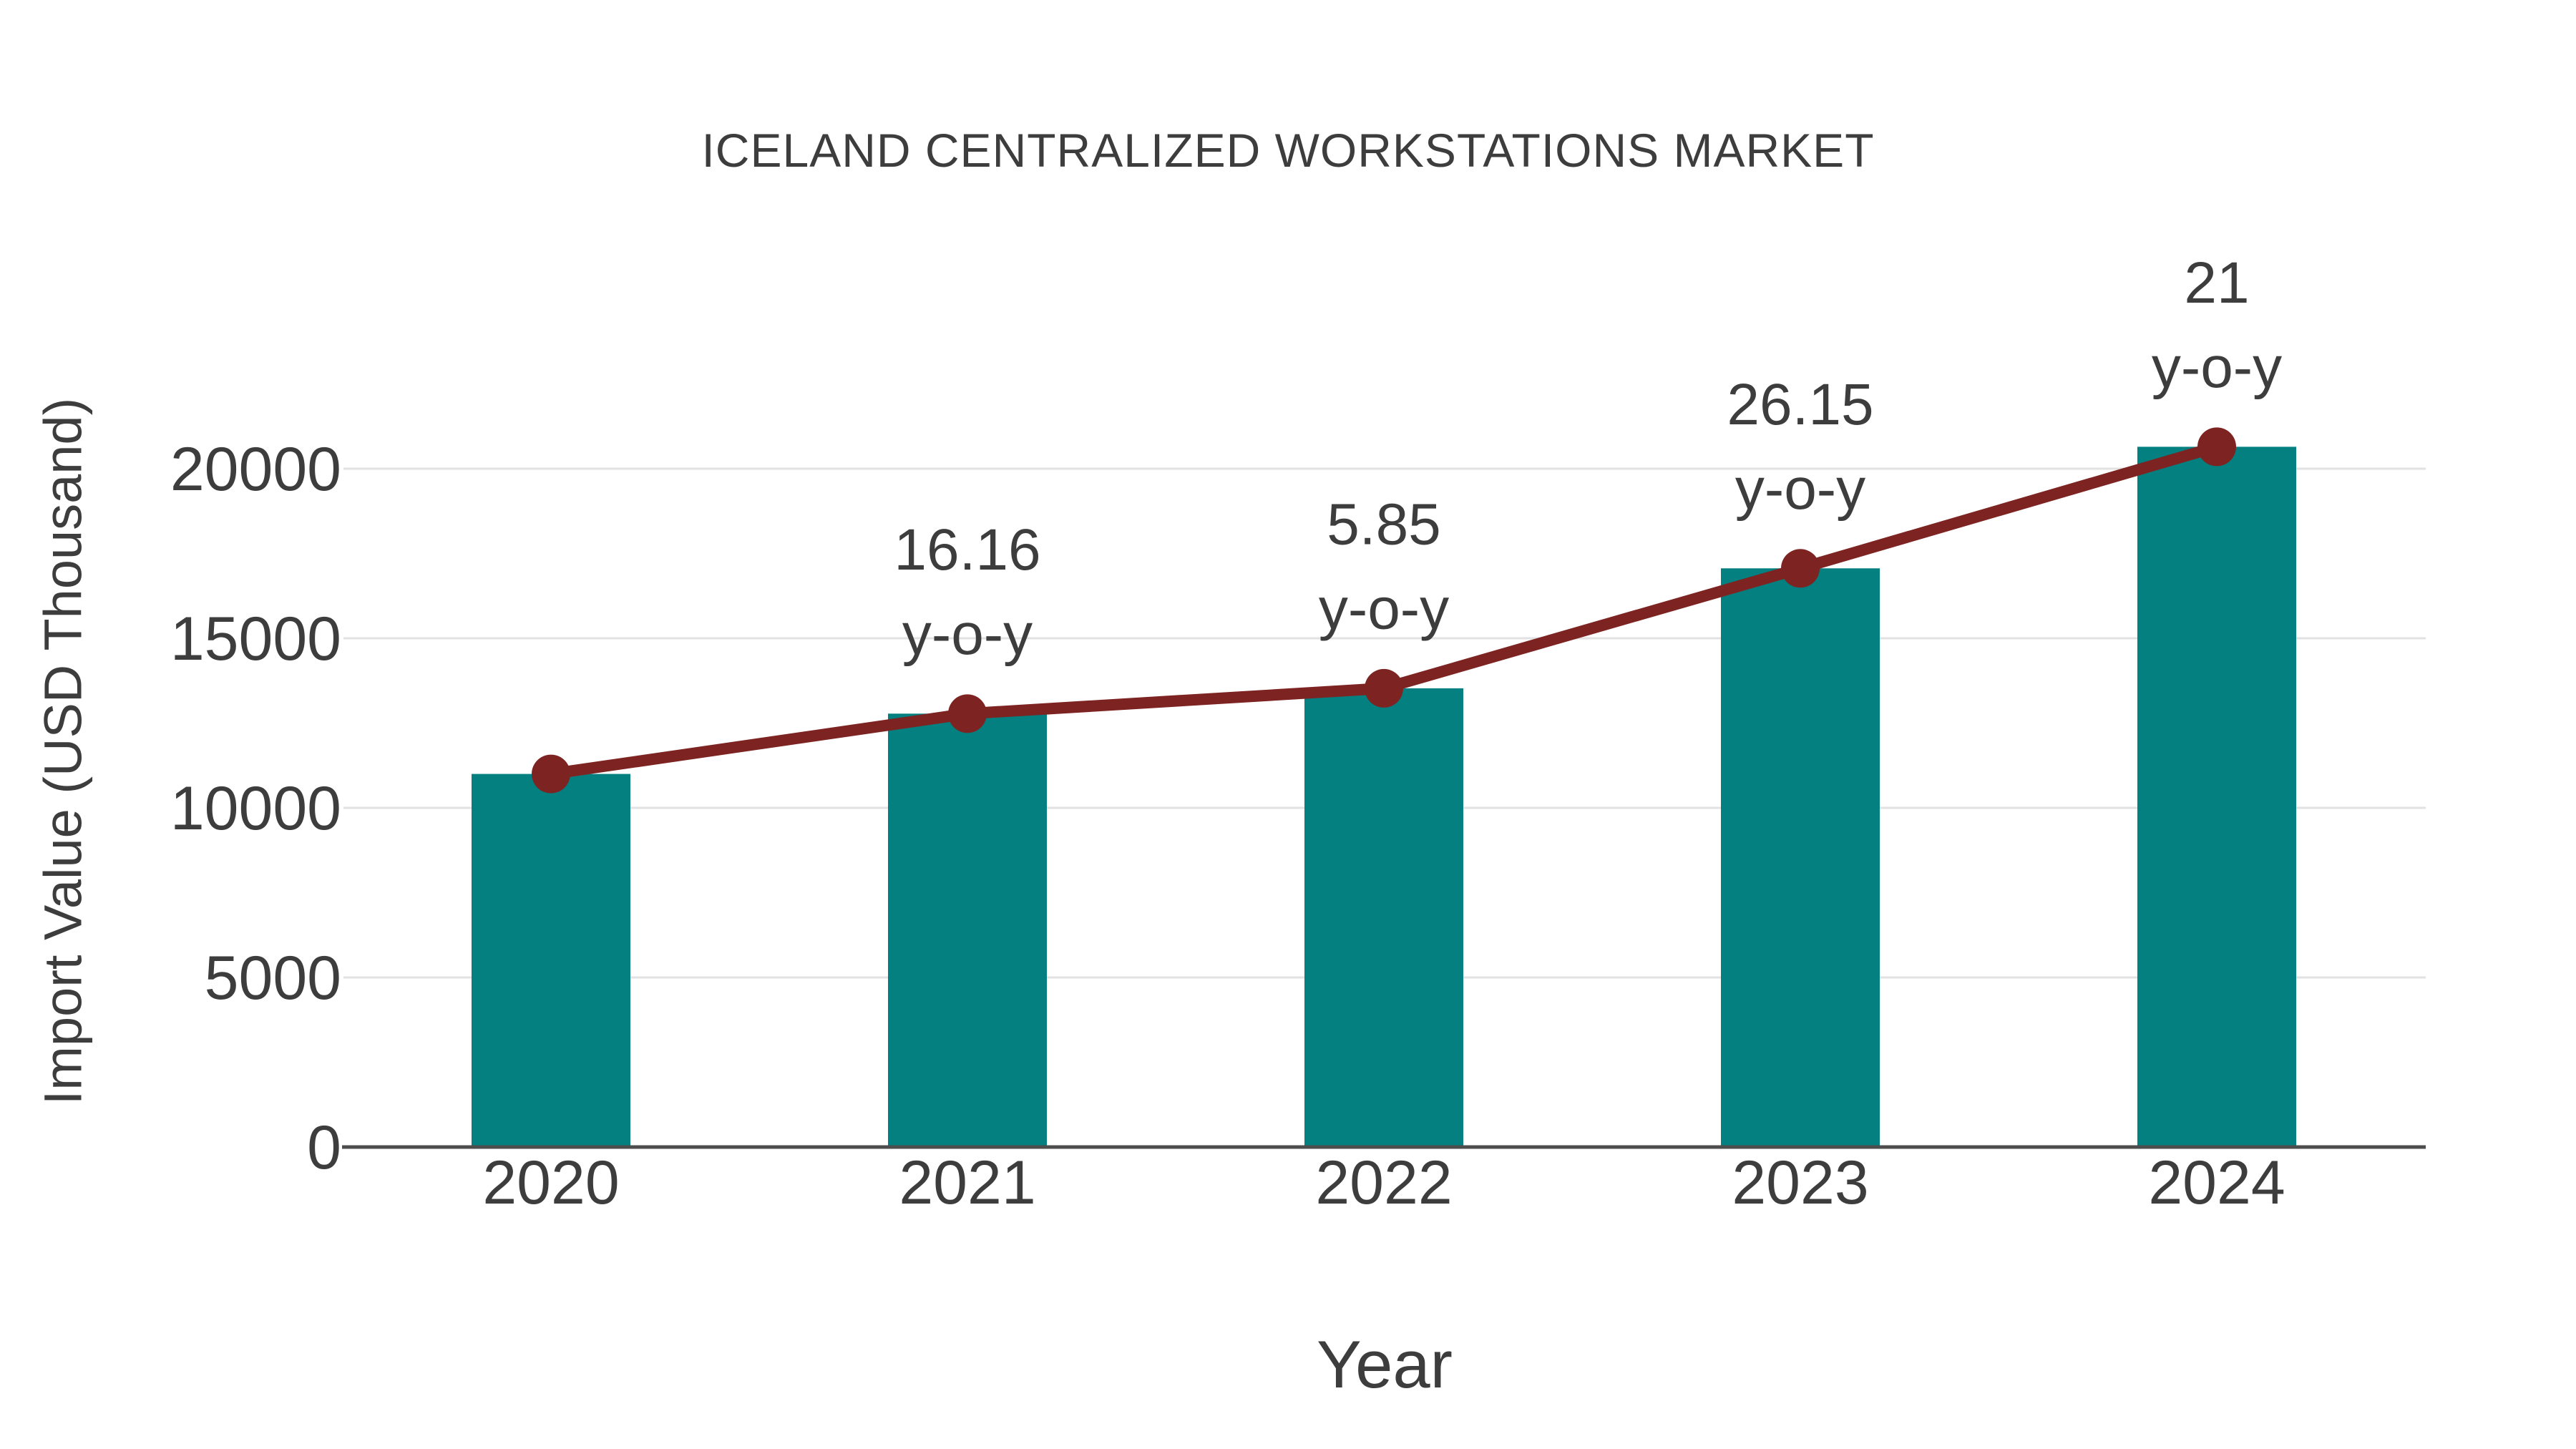  I want to click on bar-2024, so click(2216, 797).